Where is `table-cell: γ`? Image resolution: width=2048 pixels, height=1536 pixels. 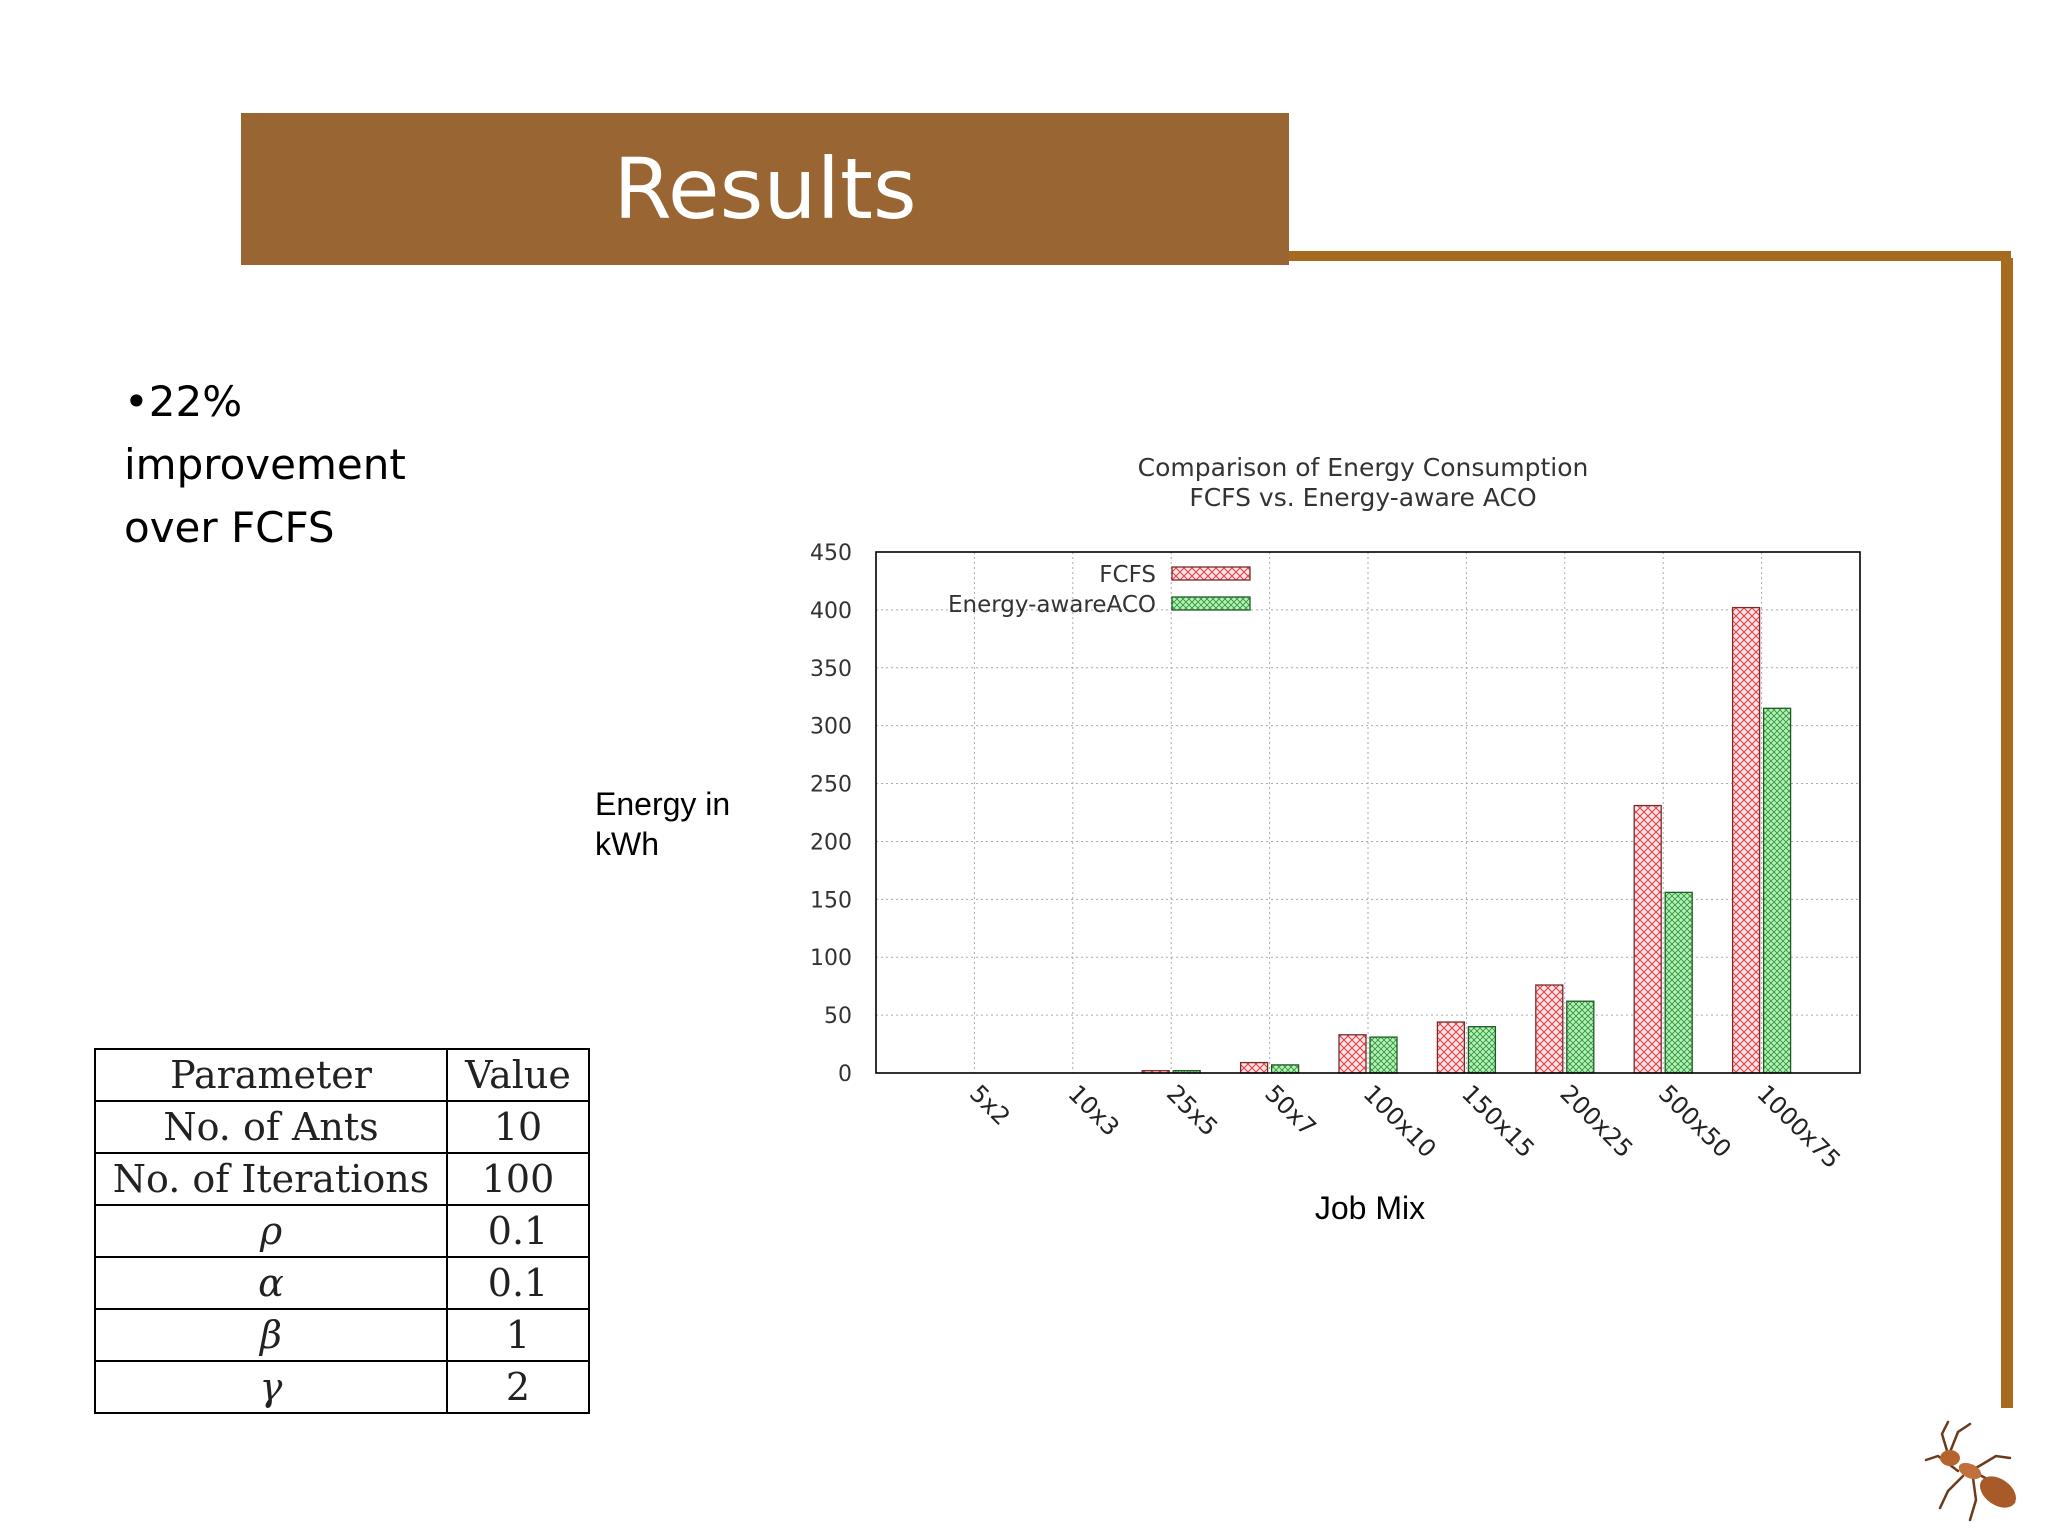
table-cell: γ is located at coordinates (271, 1387).